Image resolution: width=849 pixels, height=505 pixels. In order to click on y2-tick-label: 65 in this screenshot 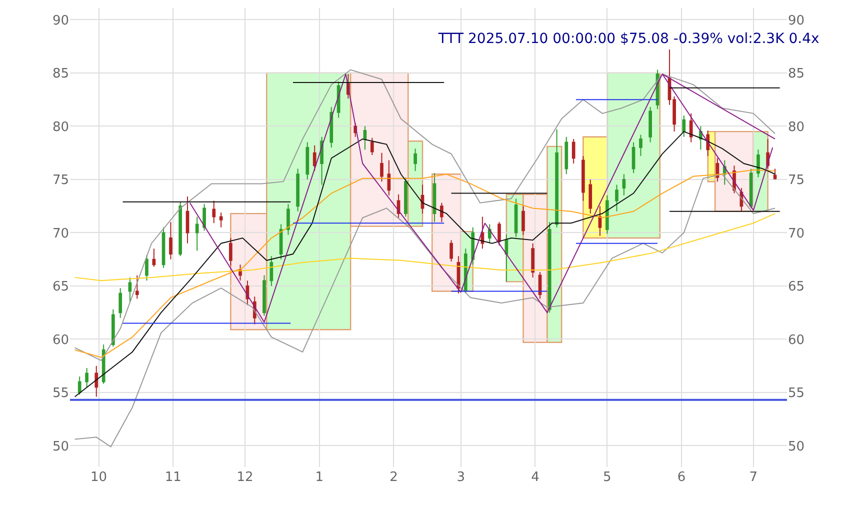, I will do `click(796, 287)`.